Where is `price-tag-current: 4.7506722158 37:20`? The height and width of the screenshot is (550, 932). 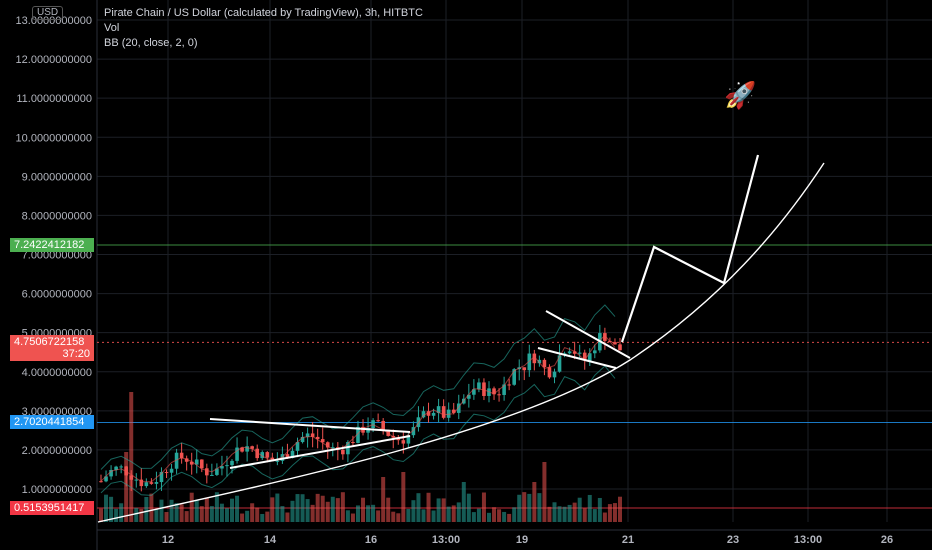 price-tag-current: 4.7506722158 37:20 is located at coordinates (52, 348).